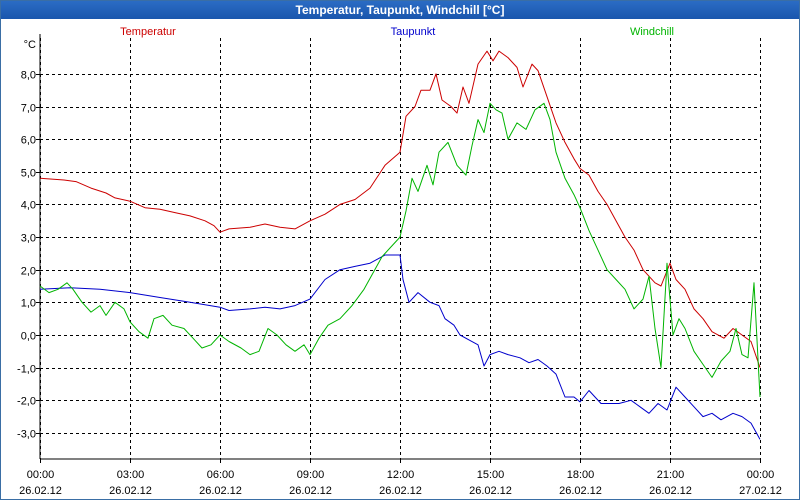 This screenshot has height=500, width=800. What do you see at coordinates (28, 141) in the screenshot?
I see `y-tick-label: 6,0` at bounding box center [28, 141].